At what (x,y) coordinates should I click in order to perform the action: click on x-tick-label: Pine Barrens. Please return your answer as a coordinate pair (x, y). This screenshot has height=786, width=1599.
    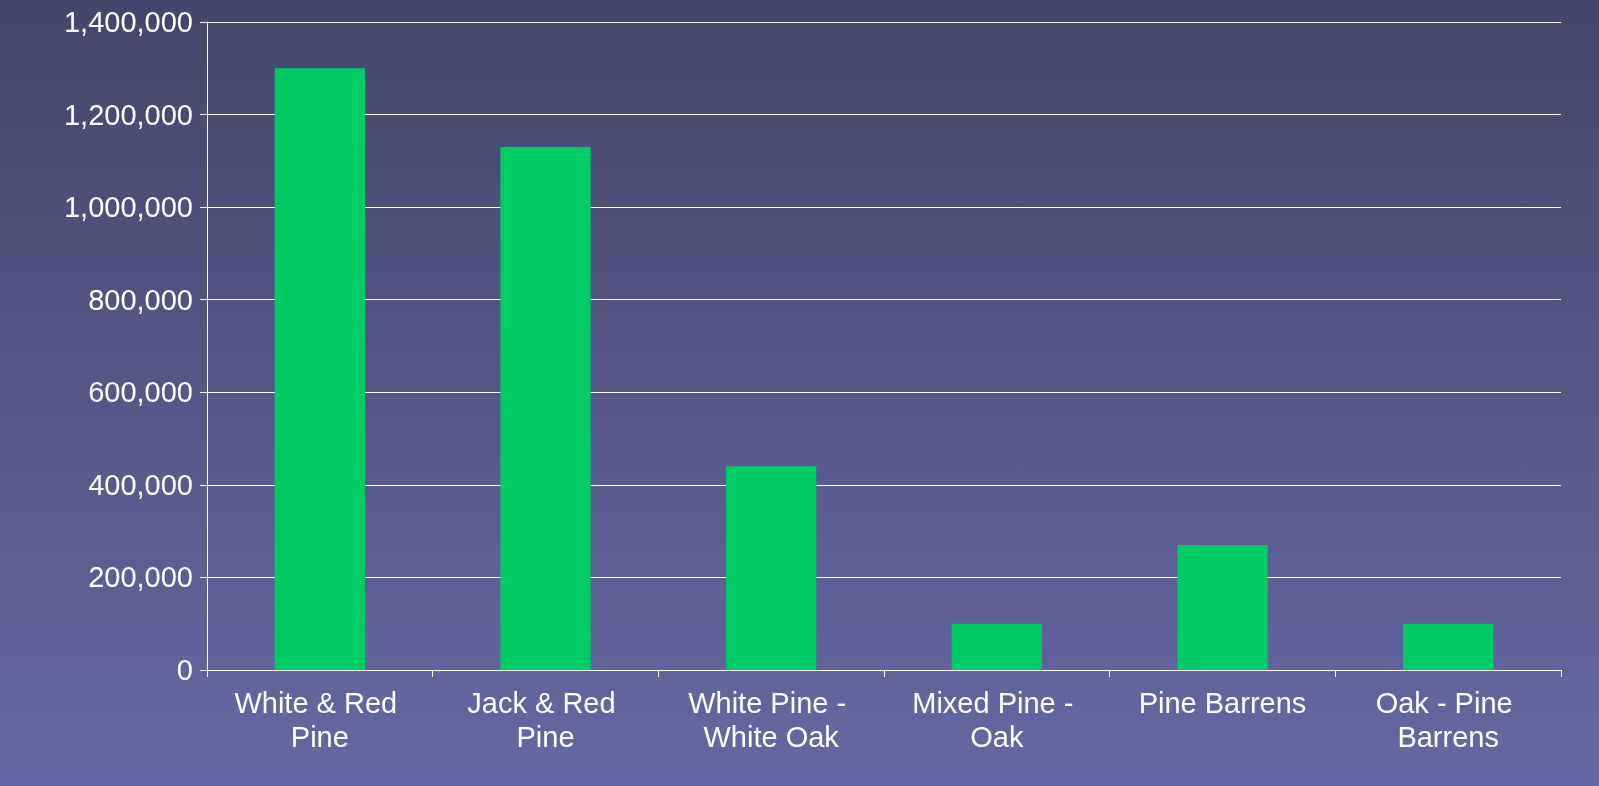
    Looking at the image, I should click on (1222, 703).